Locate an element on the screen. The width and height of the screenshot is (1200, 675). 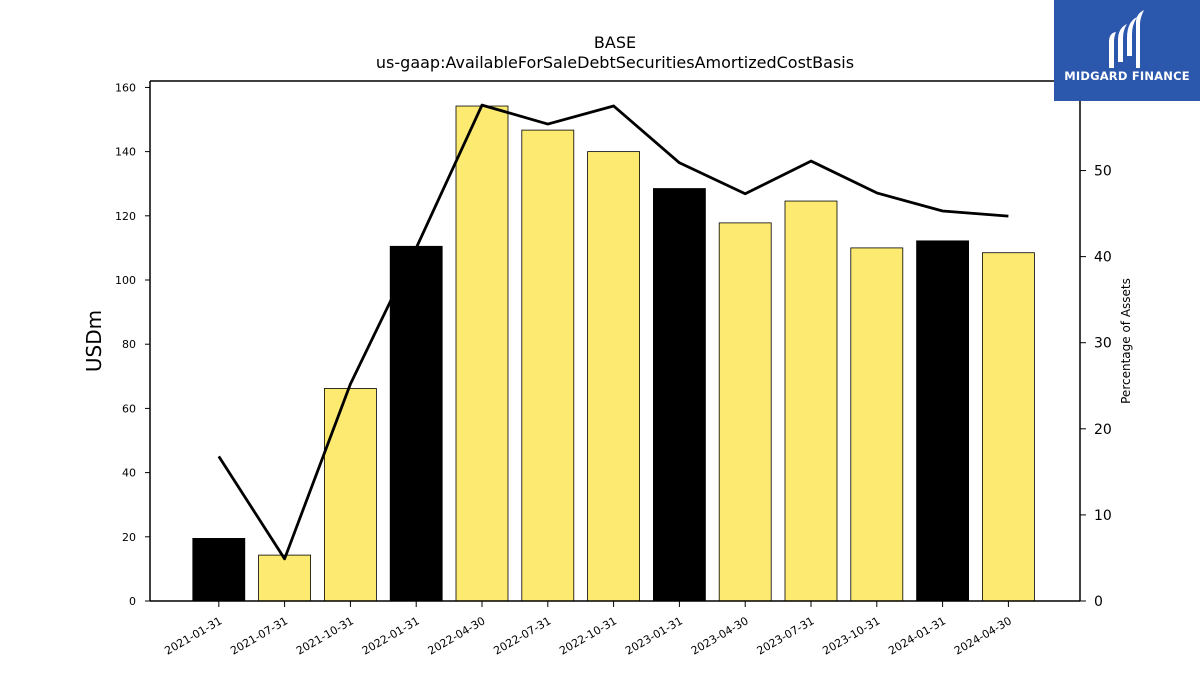
y-tick-label: 80 is located at coordinates (129, 344).